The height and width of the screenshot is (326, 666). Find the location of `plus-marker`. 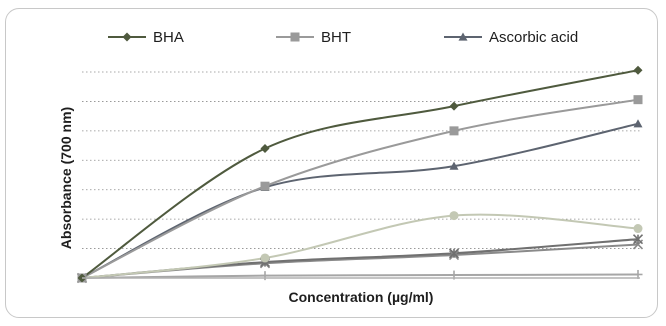

plus-marker is located at coordinates (265, 276).